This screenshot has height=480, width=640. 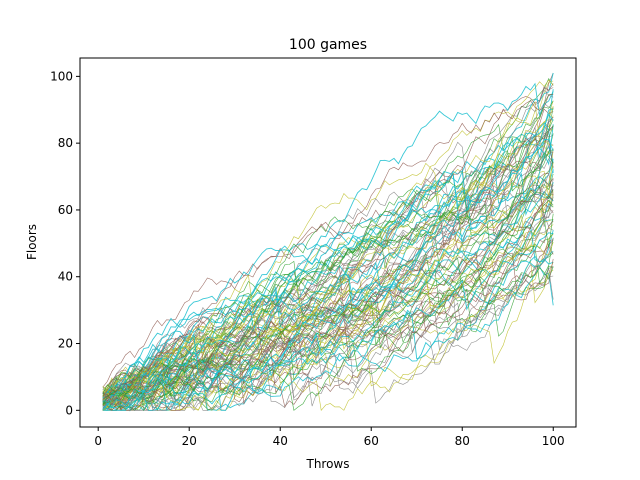 I want to click on y-axis: 0 20 40 60 80 100, so click(x=65, y=243).